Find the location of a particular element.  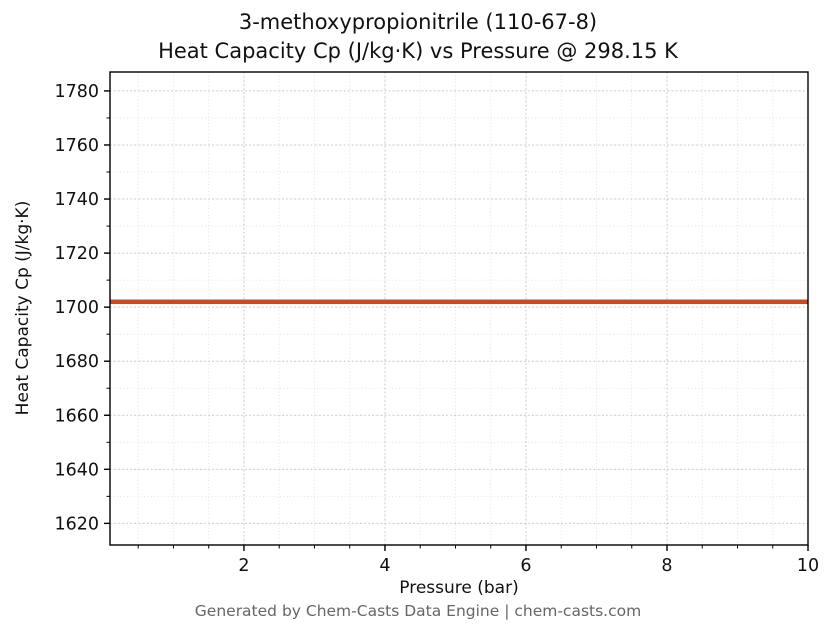

y-tick-label: 1640 is located at coordinates (76, 470).